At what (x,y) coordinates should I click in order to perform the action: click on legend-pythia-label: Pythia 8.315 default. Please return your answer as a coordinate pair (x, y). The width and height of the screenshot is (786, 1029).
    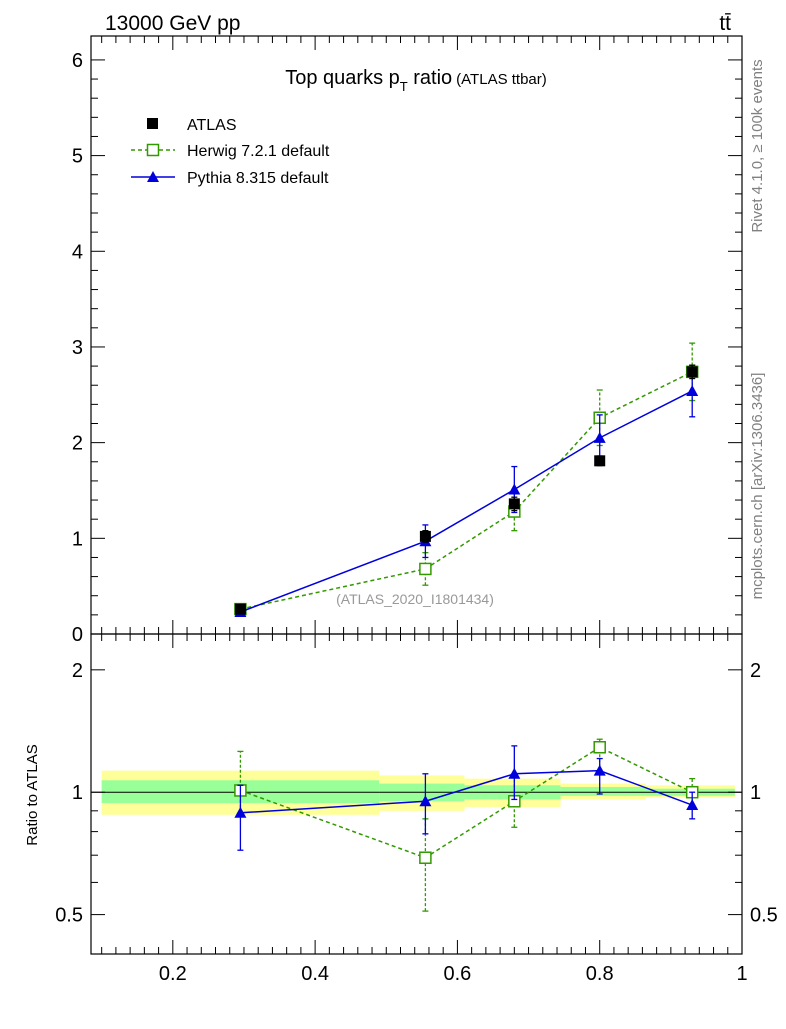
    Looking at the image, I should click on (258, 178).